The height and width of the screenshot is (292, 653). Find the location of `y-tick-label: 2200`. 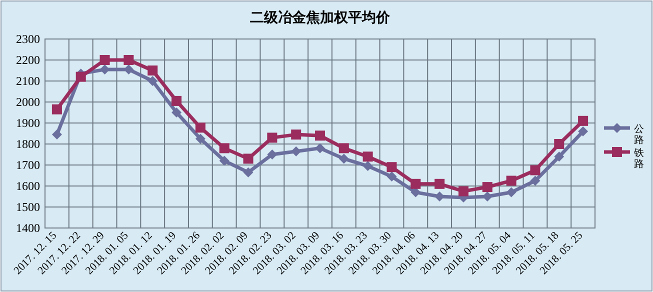

y-tick-label: 2200 is located at coordinates (28, 60).